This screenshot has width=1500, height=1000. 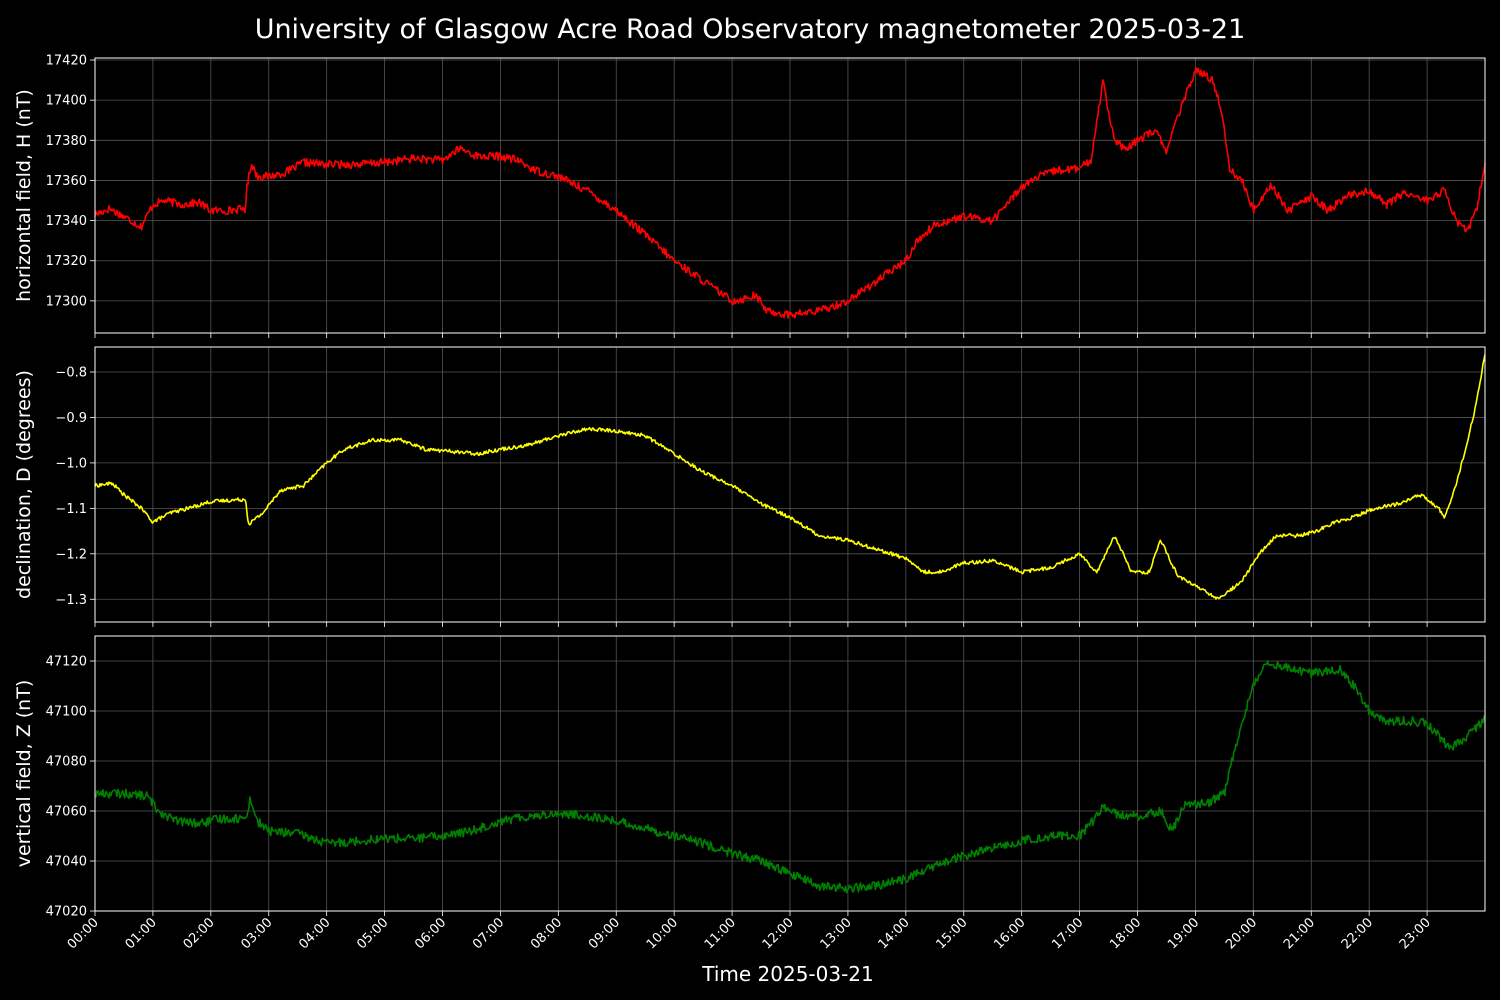 I want to click on x-tick-label: 09:00, so click(x=604, y=933).